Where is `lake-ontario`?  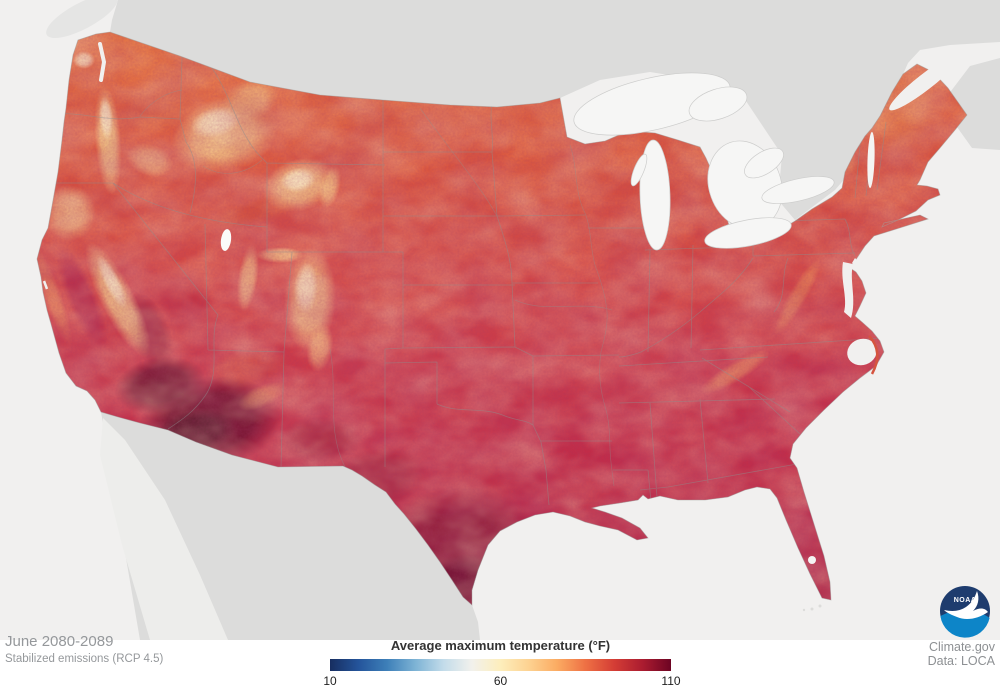
lake-ontario is located at coordinates (798, 190).